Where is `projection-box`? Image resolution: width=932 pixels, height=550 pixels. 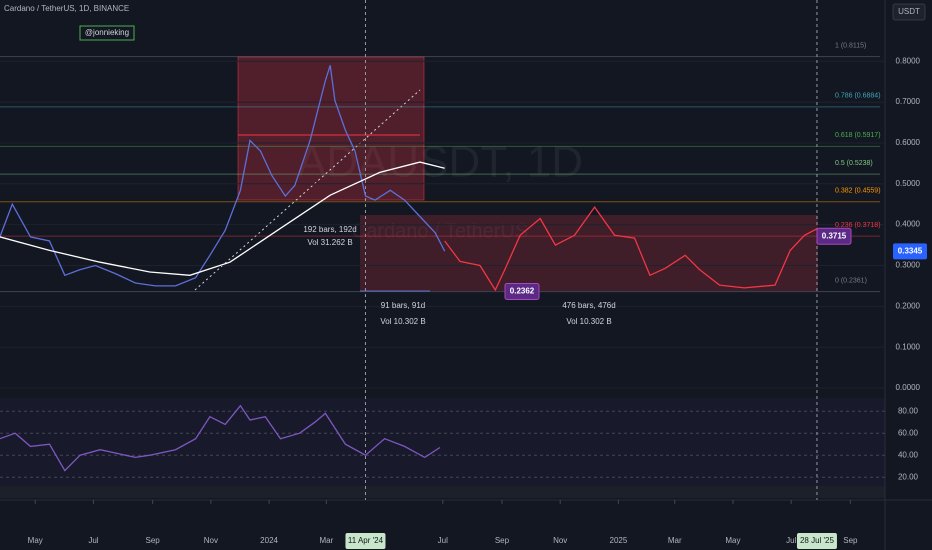
projection-box is located at coordinates (589, 253).